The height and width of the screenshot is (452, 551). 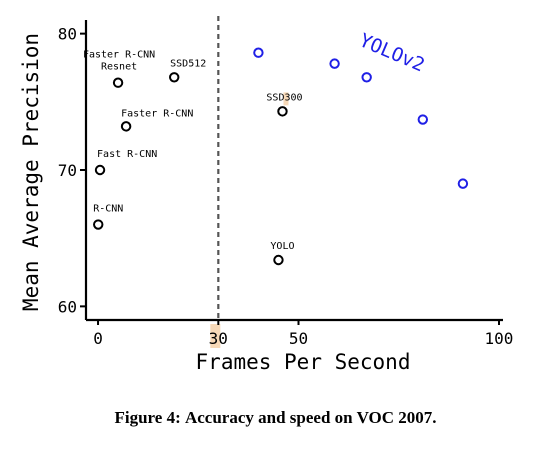 I want to click on point-label-ssd300: SSD300, so click(x=284, y=97).